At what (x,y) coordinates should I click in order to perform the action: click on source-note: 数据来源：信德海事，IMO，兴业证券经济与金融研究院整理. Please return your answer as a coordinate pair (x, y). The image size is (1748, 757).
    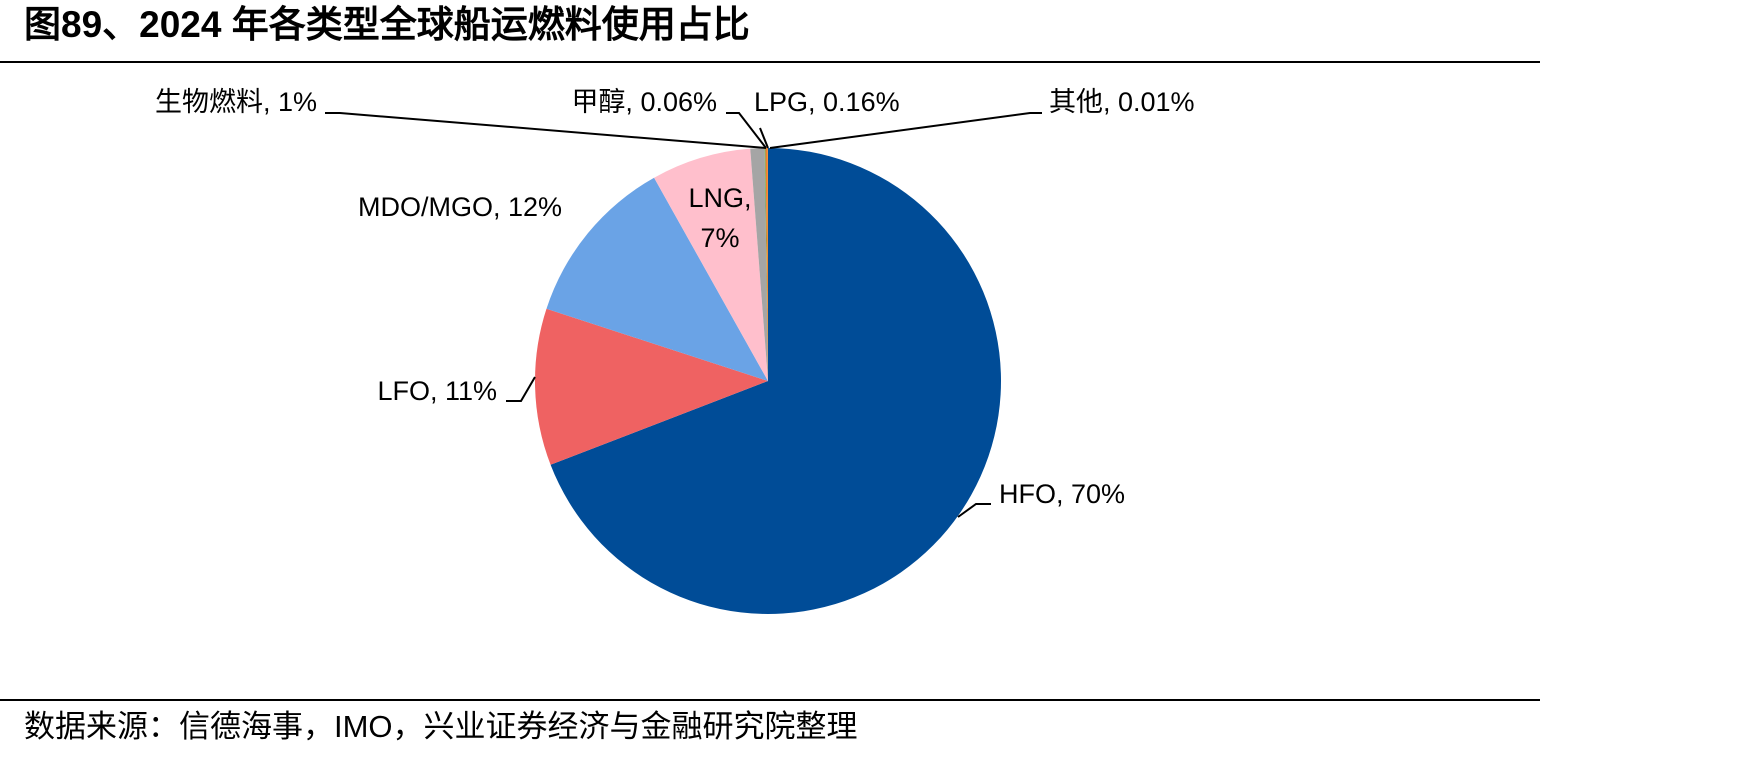
    Looking at the image, I should click on (441, 726).